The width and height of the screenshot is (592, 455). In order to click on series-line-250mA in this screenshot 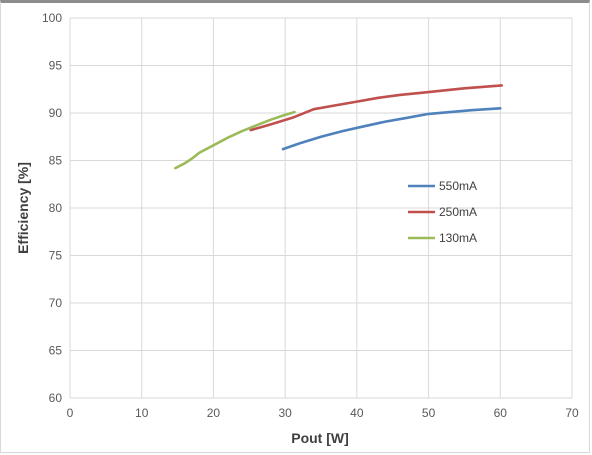, I will do `click(376, 108)`.